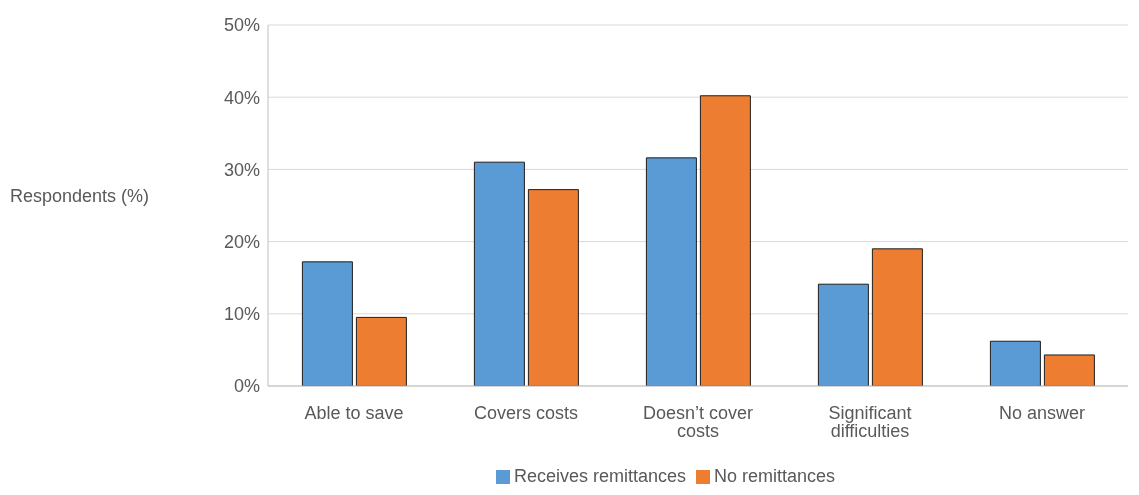 The height and width of the screenshot is (495, 1139). Describe the element at coordinates (354, 412) in the screenshot. I see `x-tick-label: Able to save` at that location.